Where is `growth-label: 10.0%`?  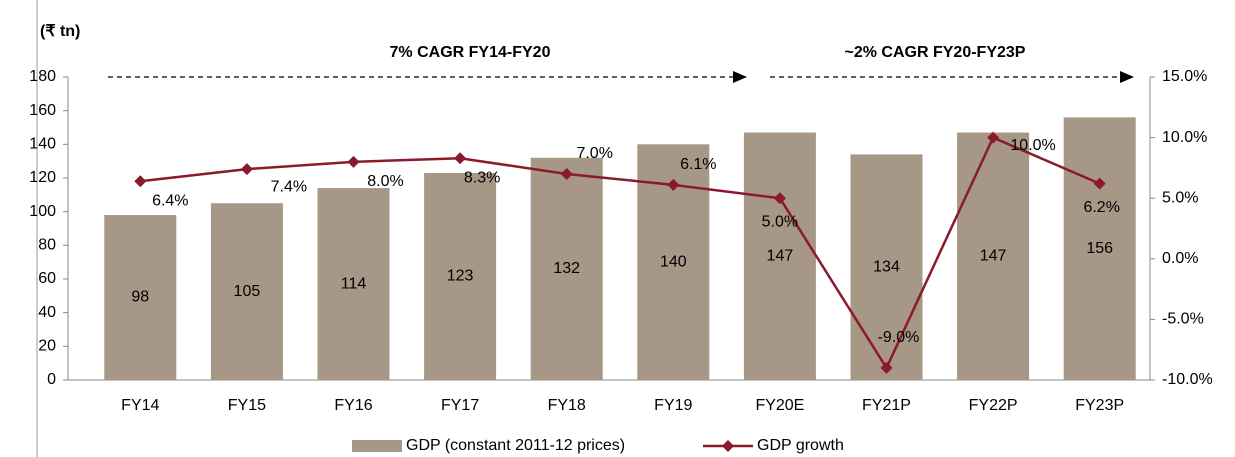
growth-label: 10.0% is located at coordinates (1032, 145).